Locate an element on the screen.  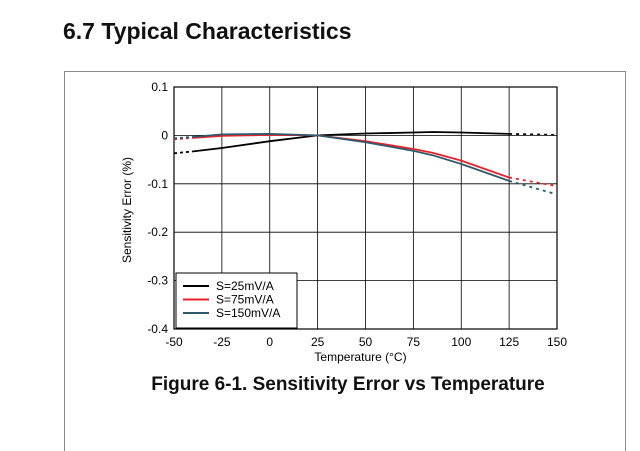
y-tick-label: -0.1 is located at coordinates (157, 184).